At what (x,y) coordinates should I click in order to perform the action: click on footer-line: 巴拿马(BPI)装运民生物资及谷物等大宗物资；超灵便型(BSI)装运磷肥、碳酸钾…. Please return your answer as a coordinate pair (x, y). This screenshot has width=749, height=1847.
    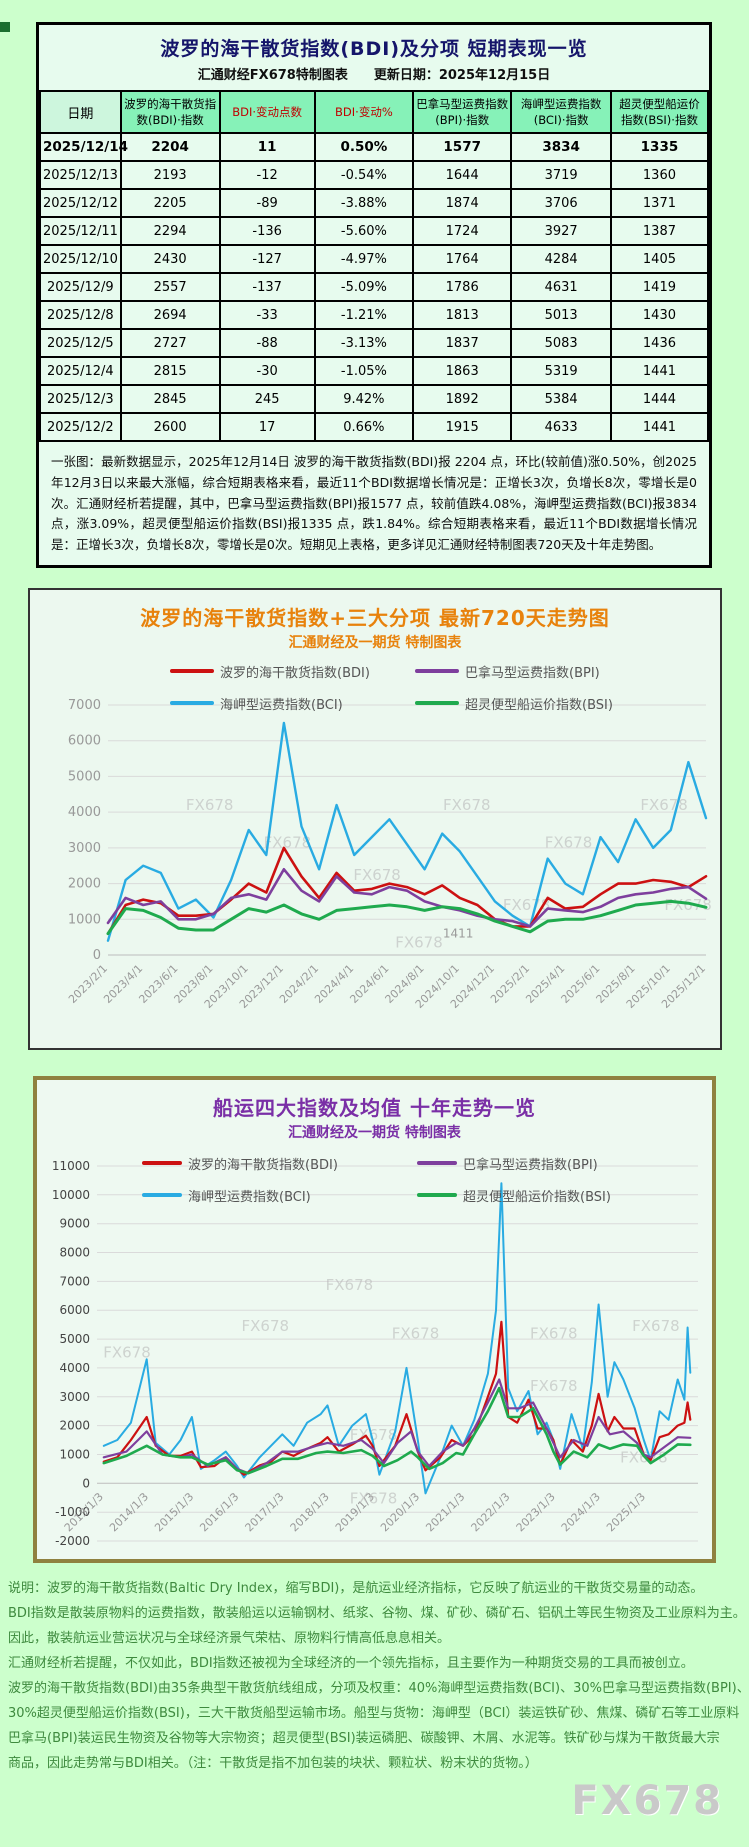
    Looking at the image, I should click on (364, 1738).